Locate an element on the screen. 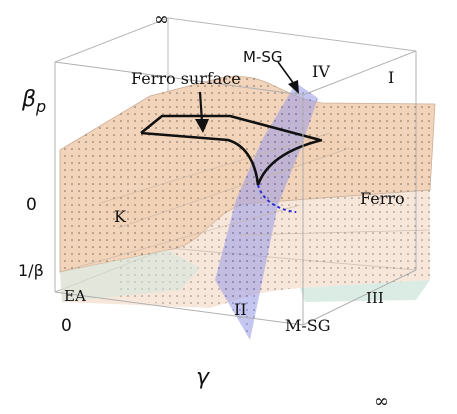 This screenshot has height=414, width=457. label-msg-top: M-SG is located at coordinates (263, 57).